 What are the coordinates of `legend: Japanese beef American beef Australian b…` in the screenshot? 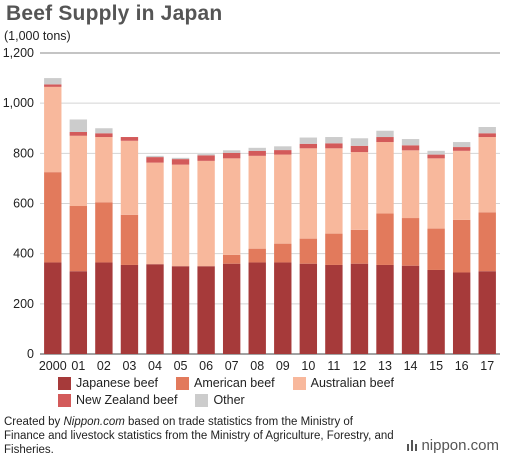 It's located at (248, 393).